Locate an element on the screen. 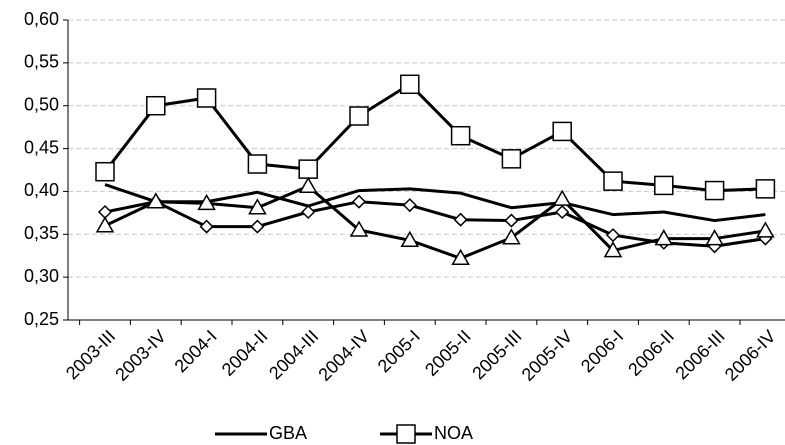 The image size is (785, 445). x-tick-label: 2005-II is located at coordinates (448, 353).